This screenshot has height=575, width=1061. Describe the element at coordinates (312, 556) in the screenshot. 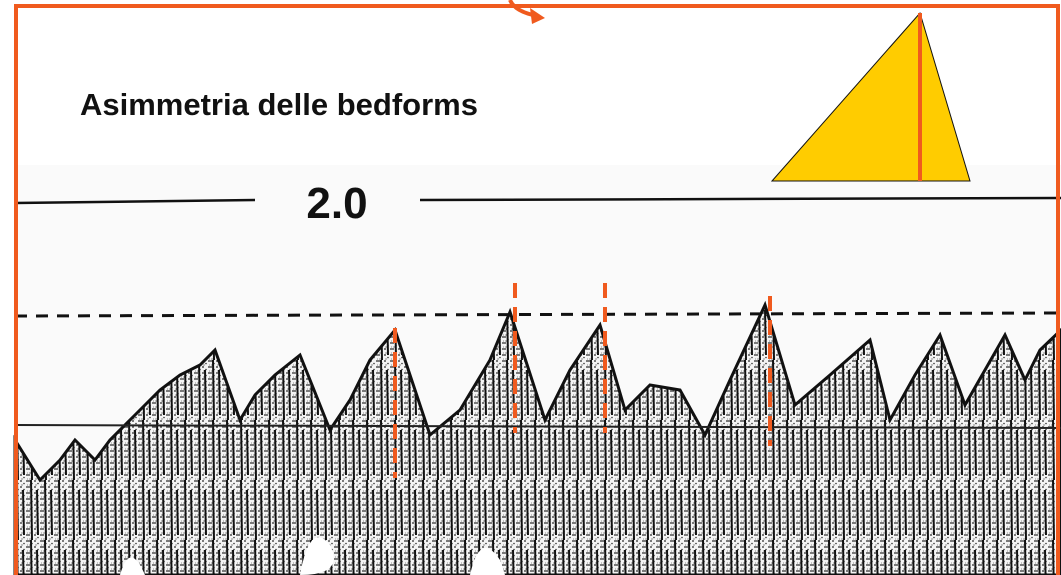

I see `echo-gap` at that location.